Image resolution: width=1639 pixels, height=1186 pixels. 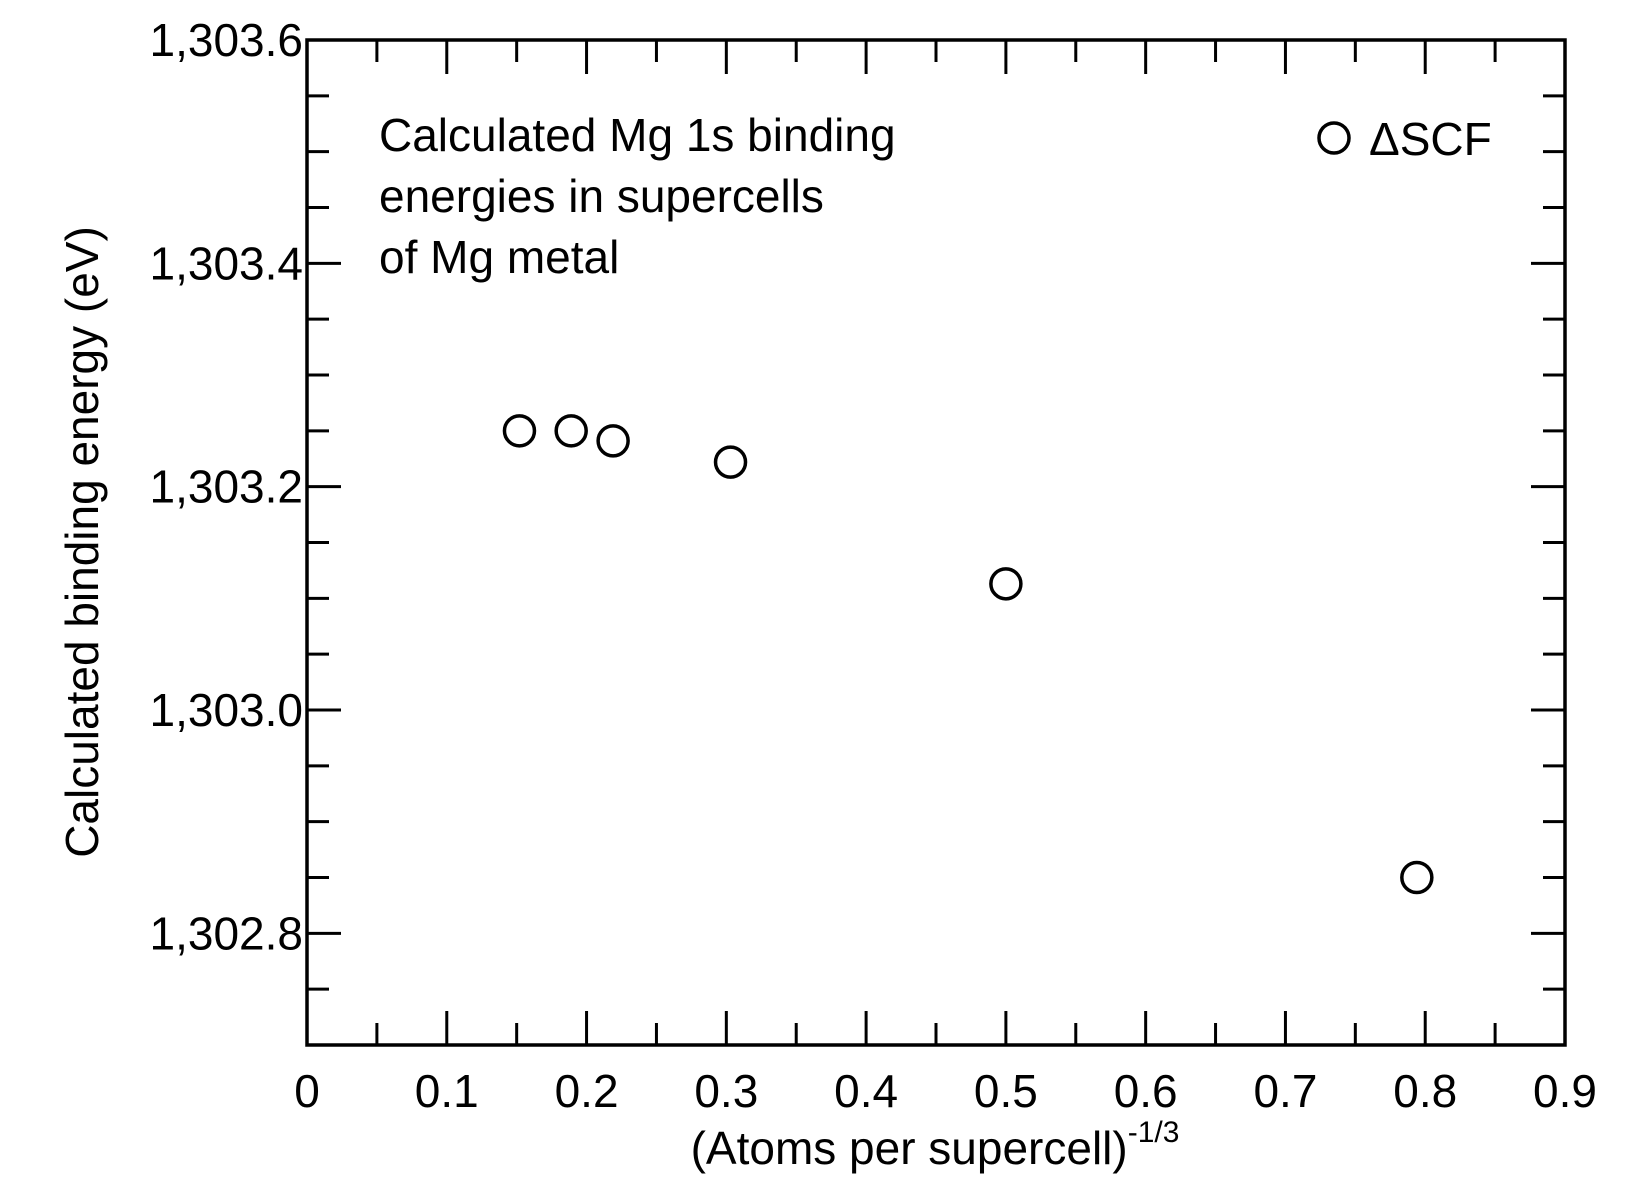 I want to click on y-tick-label: 1,303.0, so click(x=226, y=710).